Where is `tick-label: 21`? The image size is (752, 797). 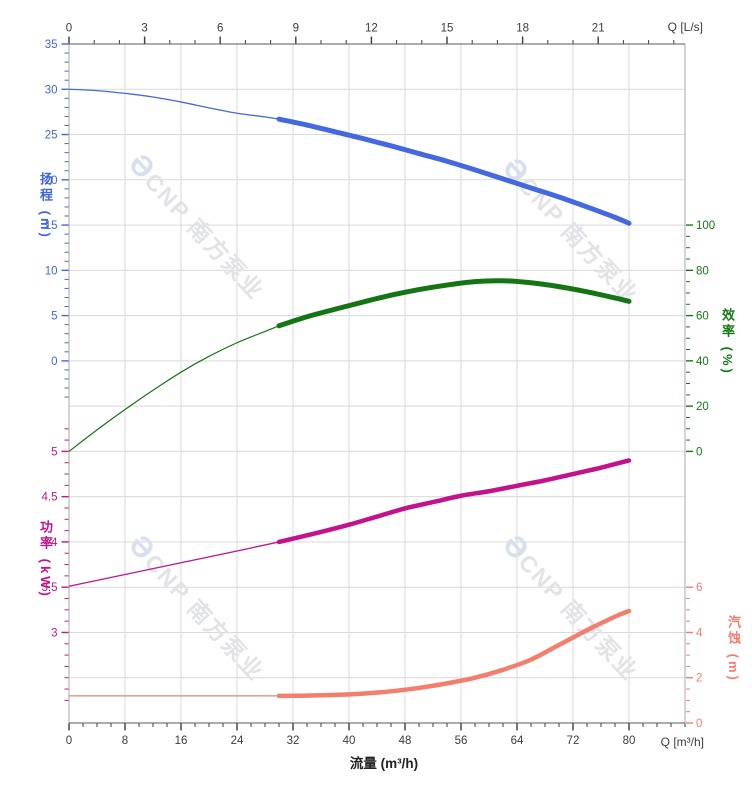 tick-label: 21 is located at coordinates (598, 29).